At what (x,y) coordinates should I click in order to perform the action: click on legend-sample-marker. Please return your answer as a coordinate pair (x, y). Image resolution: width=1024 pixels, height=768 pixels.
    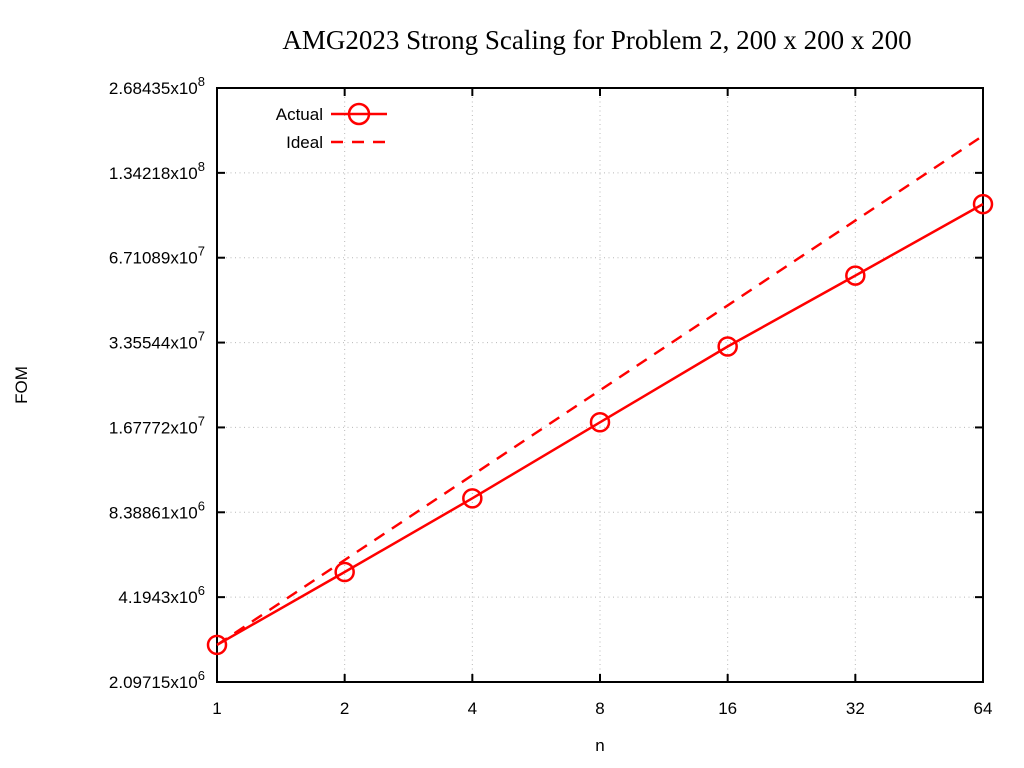
    Looking at the image, I should click on (359, 114).